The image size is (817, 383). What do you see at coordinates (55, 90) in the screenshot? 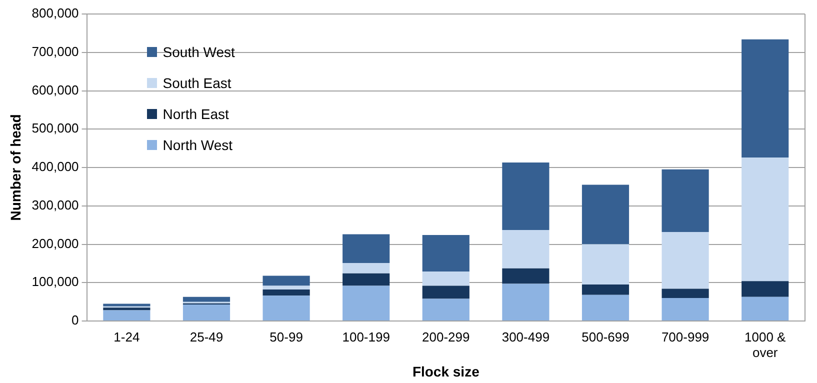
I see `y-tick-label: 600,000` at bounding box center [55, 90].